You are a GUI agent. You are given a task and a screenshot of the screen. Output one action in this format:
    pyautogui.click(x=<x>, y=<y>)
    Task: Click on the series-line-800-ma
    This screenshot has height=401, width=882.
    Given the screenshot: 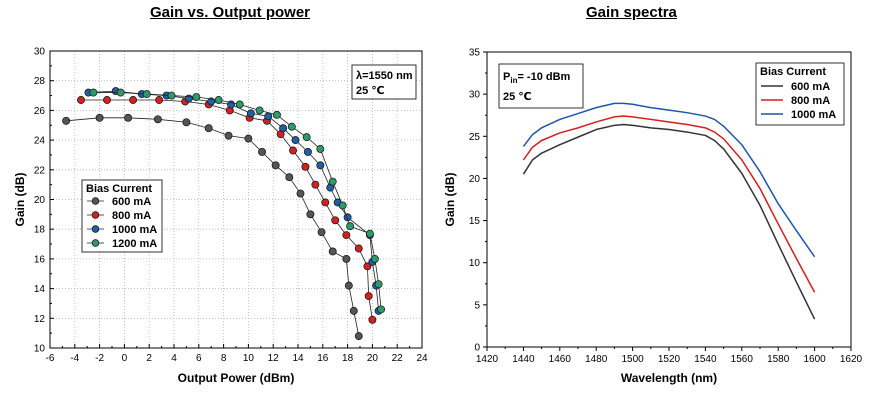 What is the action you would take?
    pyautogui.click(x=669, y=204)
    